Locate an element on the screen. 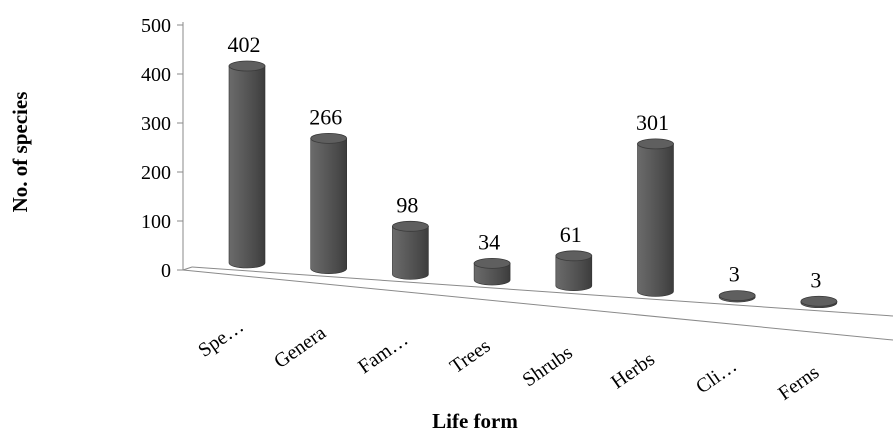  x-tick-label: Trees is located at coordinates (470, 356).